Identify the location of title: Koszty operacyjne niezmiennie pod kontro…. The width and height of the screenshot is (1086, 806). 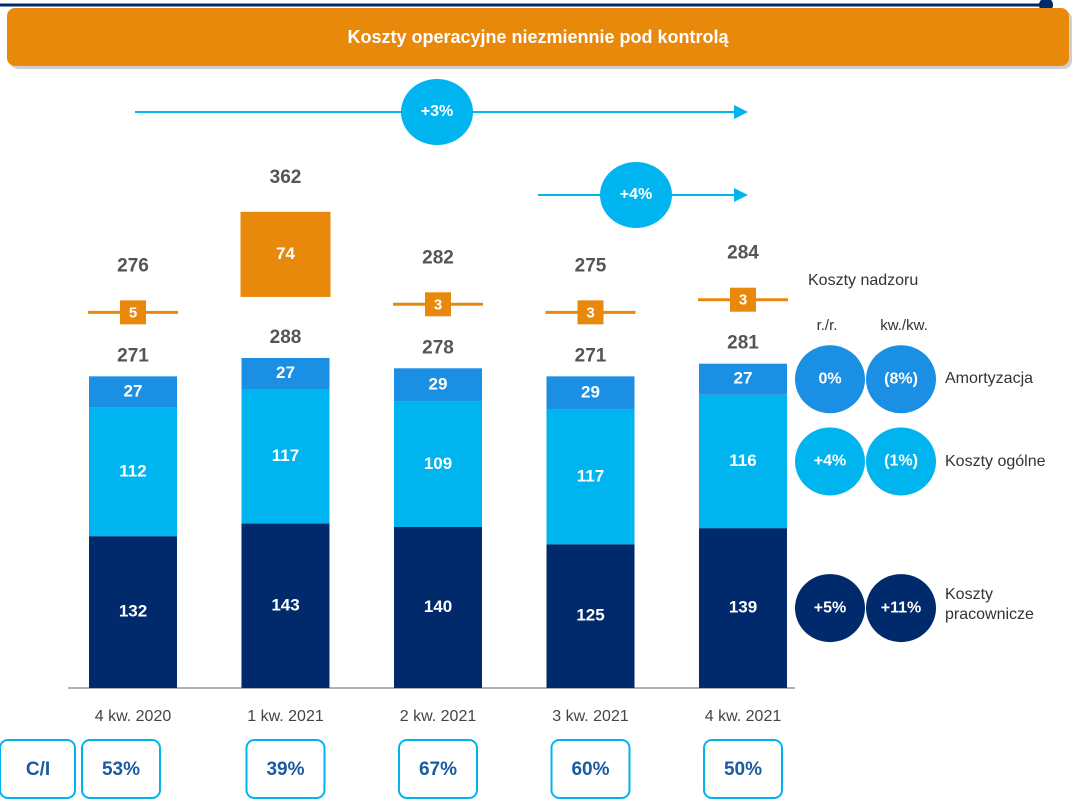
(538, 37).